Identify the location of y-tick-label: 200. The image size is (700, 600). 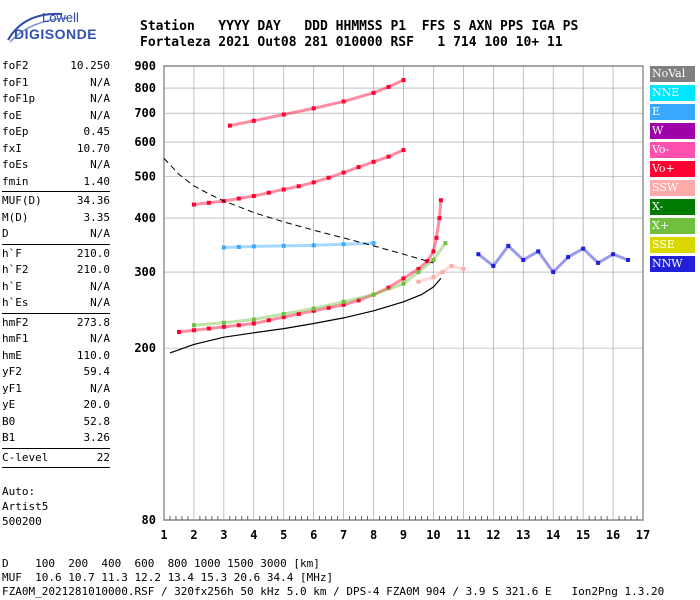
(145, 348).